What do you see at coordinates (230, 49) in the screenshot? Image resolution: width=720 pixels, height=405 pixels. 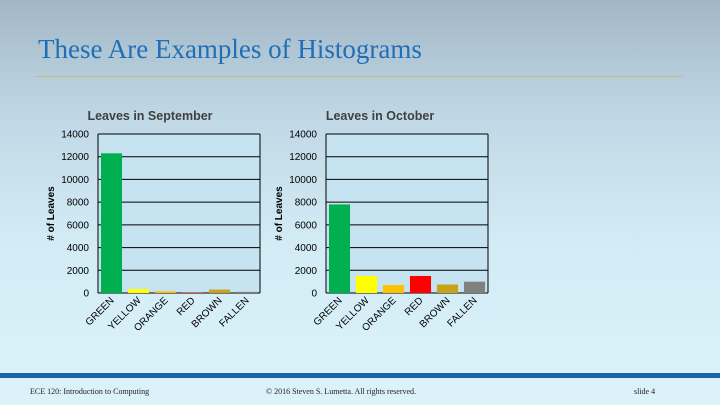 I see `slide-title: These Are Examples of Histograms` at bounding box center [230, 49].